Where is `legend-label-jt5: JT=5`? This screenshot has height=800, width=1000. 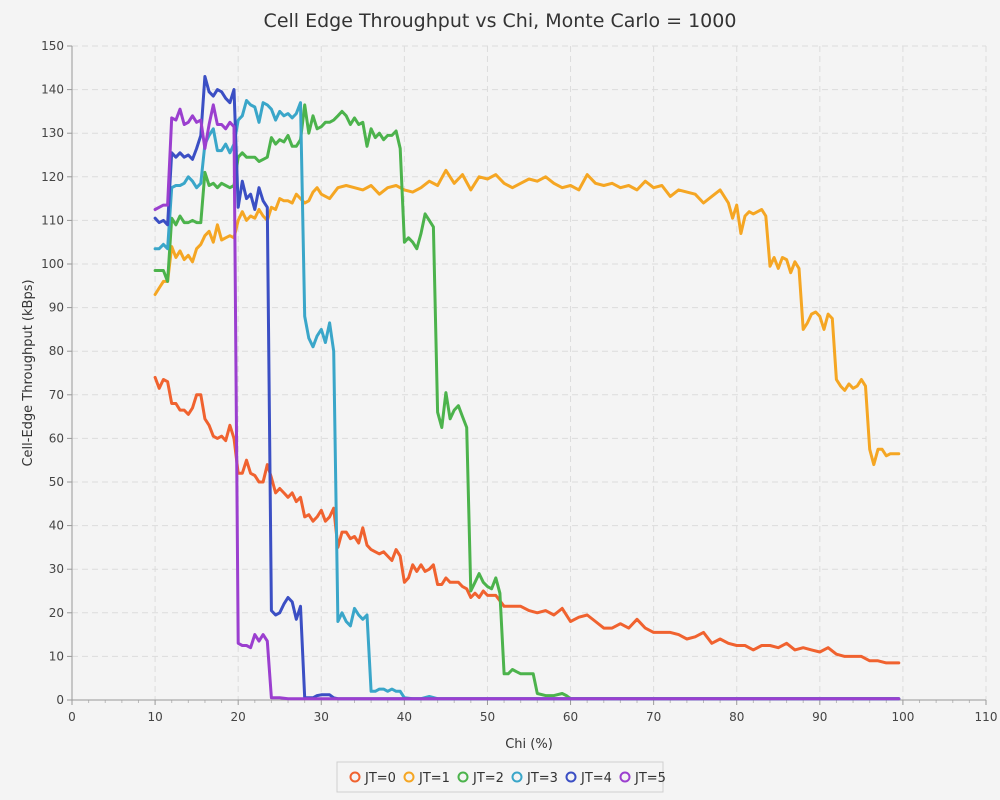 legend-label-jt5: JT=5 is located at coordinates (650, 778).